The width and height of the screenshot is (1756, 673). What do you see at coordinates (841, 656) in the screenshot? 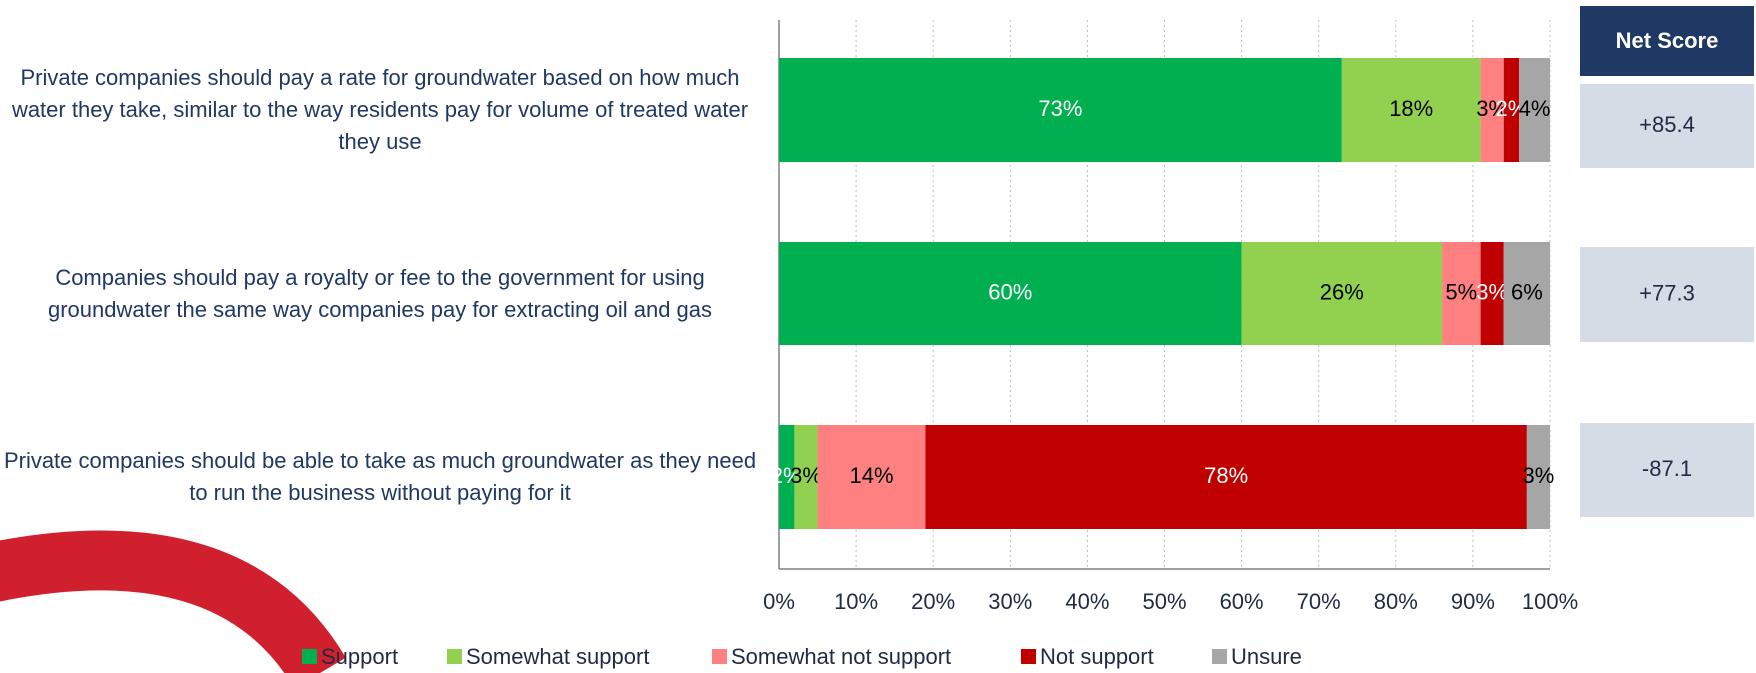
I see `legend-label: Somewhat not support` at bounding box center [841, 656].